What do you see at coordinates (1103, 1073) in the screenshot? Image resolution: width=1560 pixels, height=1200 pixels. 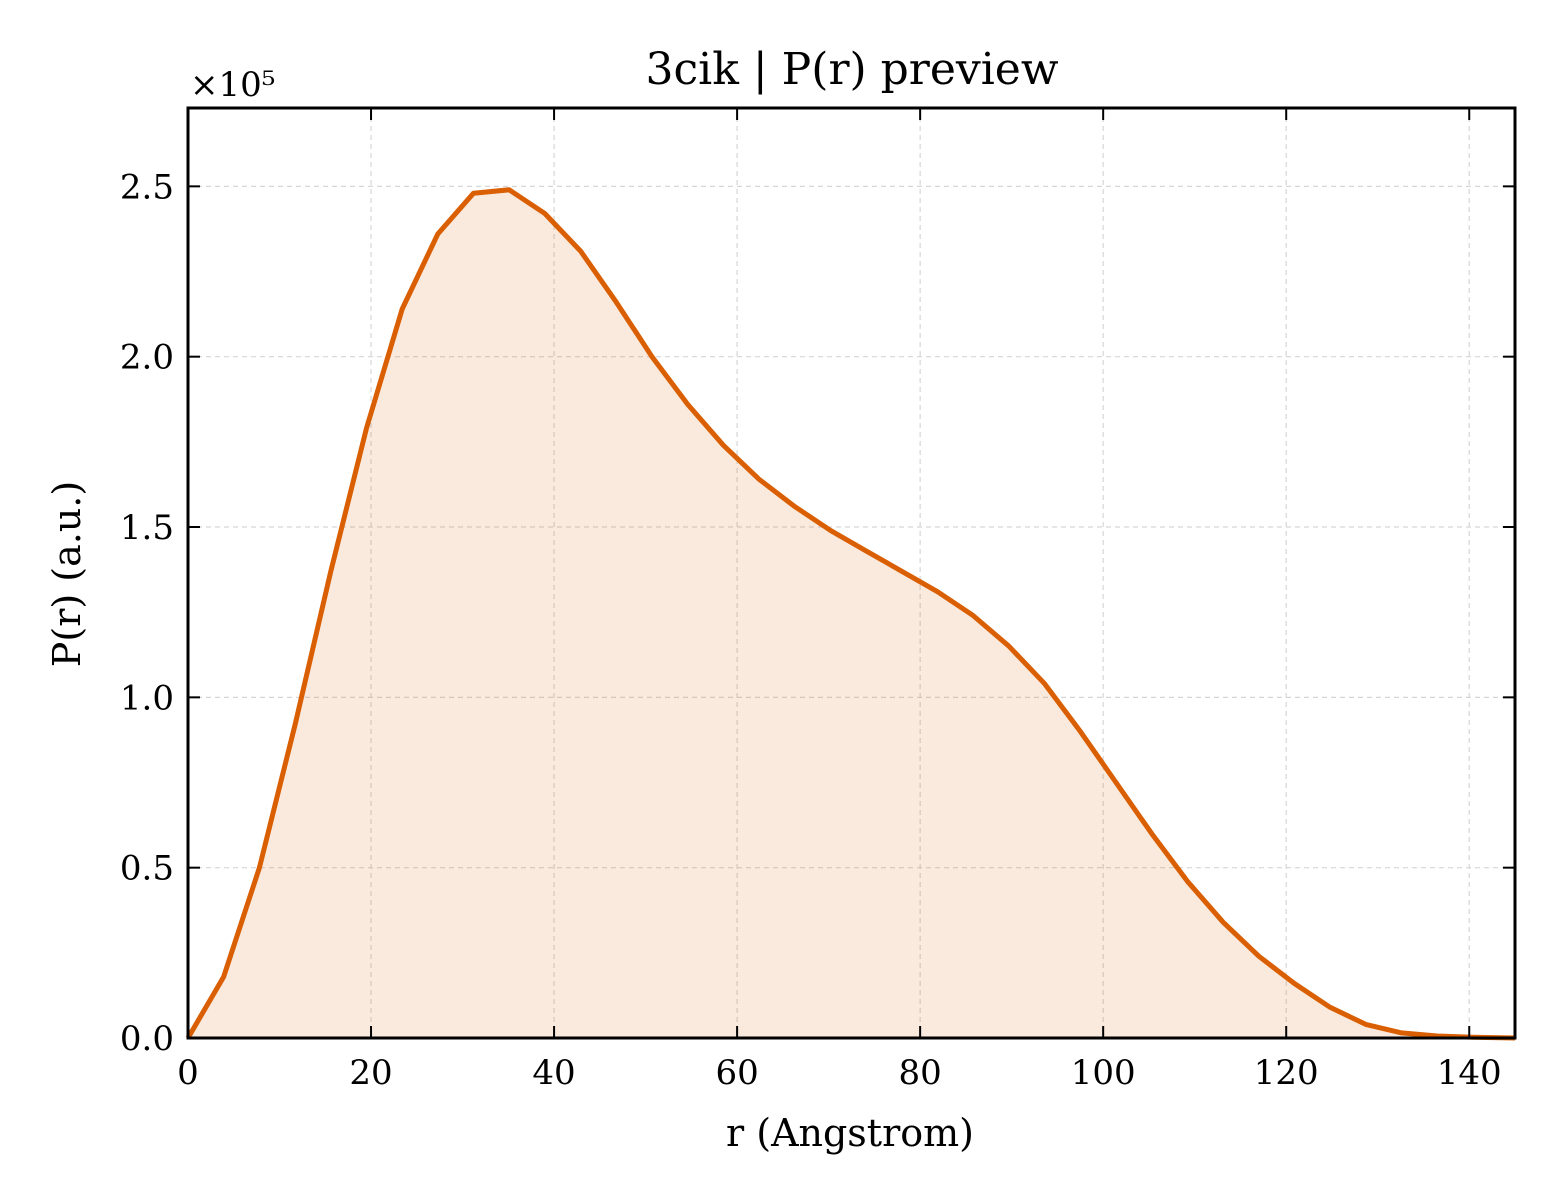 I see `x-tick-label: 100` at bounding box center [1103, 1073].